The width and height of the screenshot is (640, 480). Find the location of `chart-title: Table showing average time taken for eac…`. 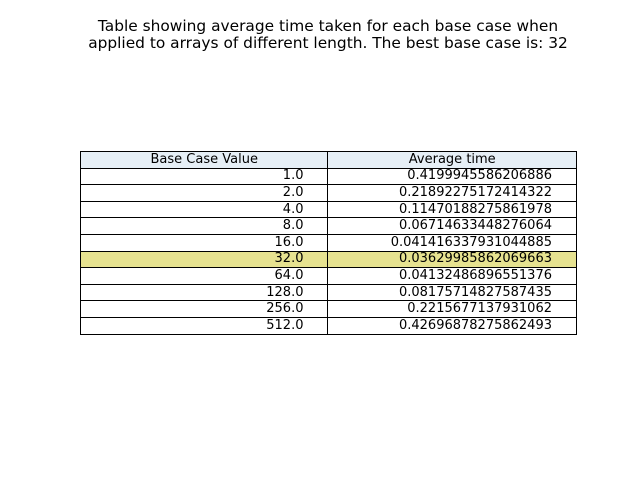

chart-title: Table showing average time taken for eac… is located at coordinates (328, 34).